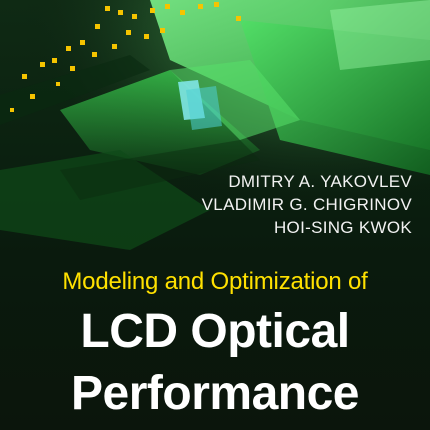  What do you see at coordinates (215, 281) in the screenshot?
I see `book-subtitle: Modeling and Optimization of` at bounding box center [215, 281].